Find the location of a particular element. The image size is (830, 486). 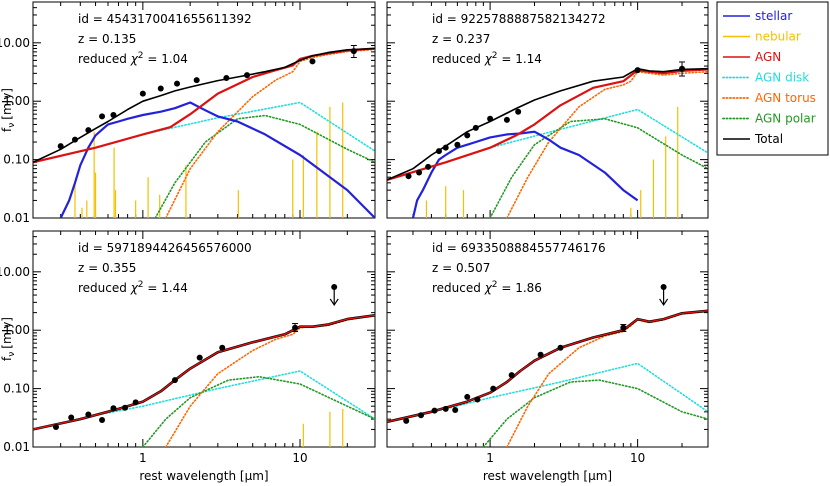

legend-label: AGN torus is located at coordinates (785, 98).